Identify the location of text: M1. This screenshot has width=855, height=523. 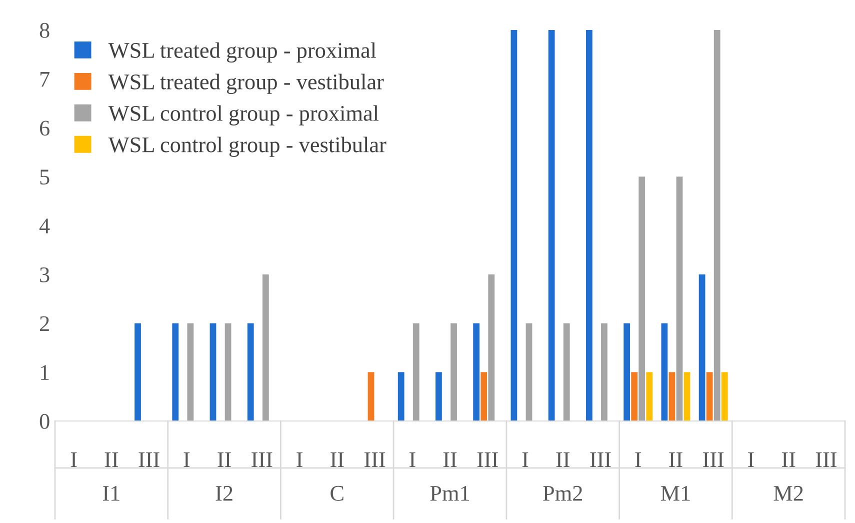
(675, 493).